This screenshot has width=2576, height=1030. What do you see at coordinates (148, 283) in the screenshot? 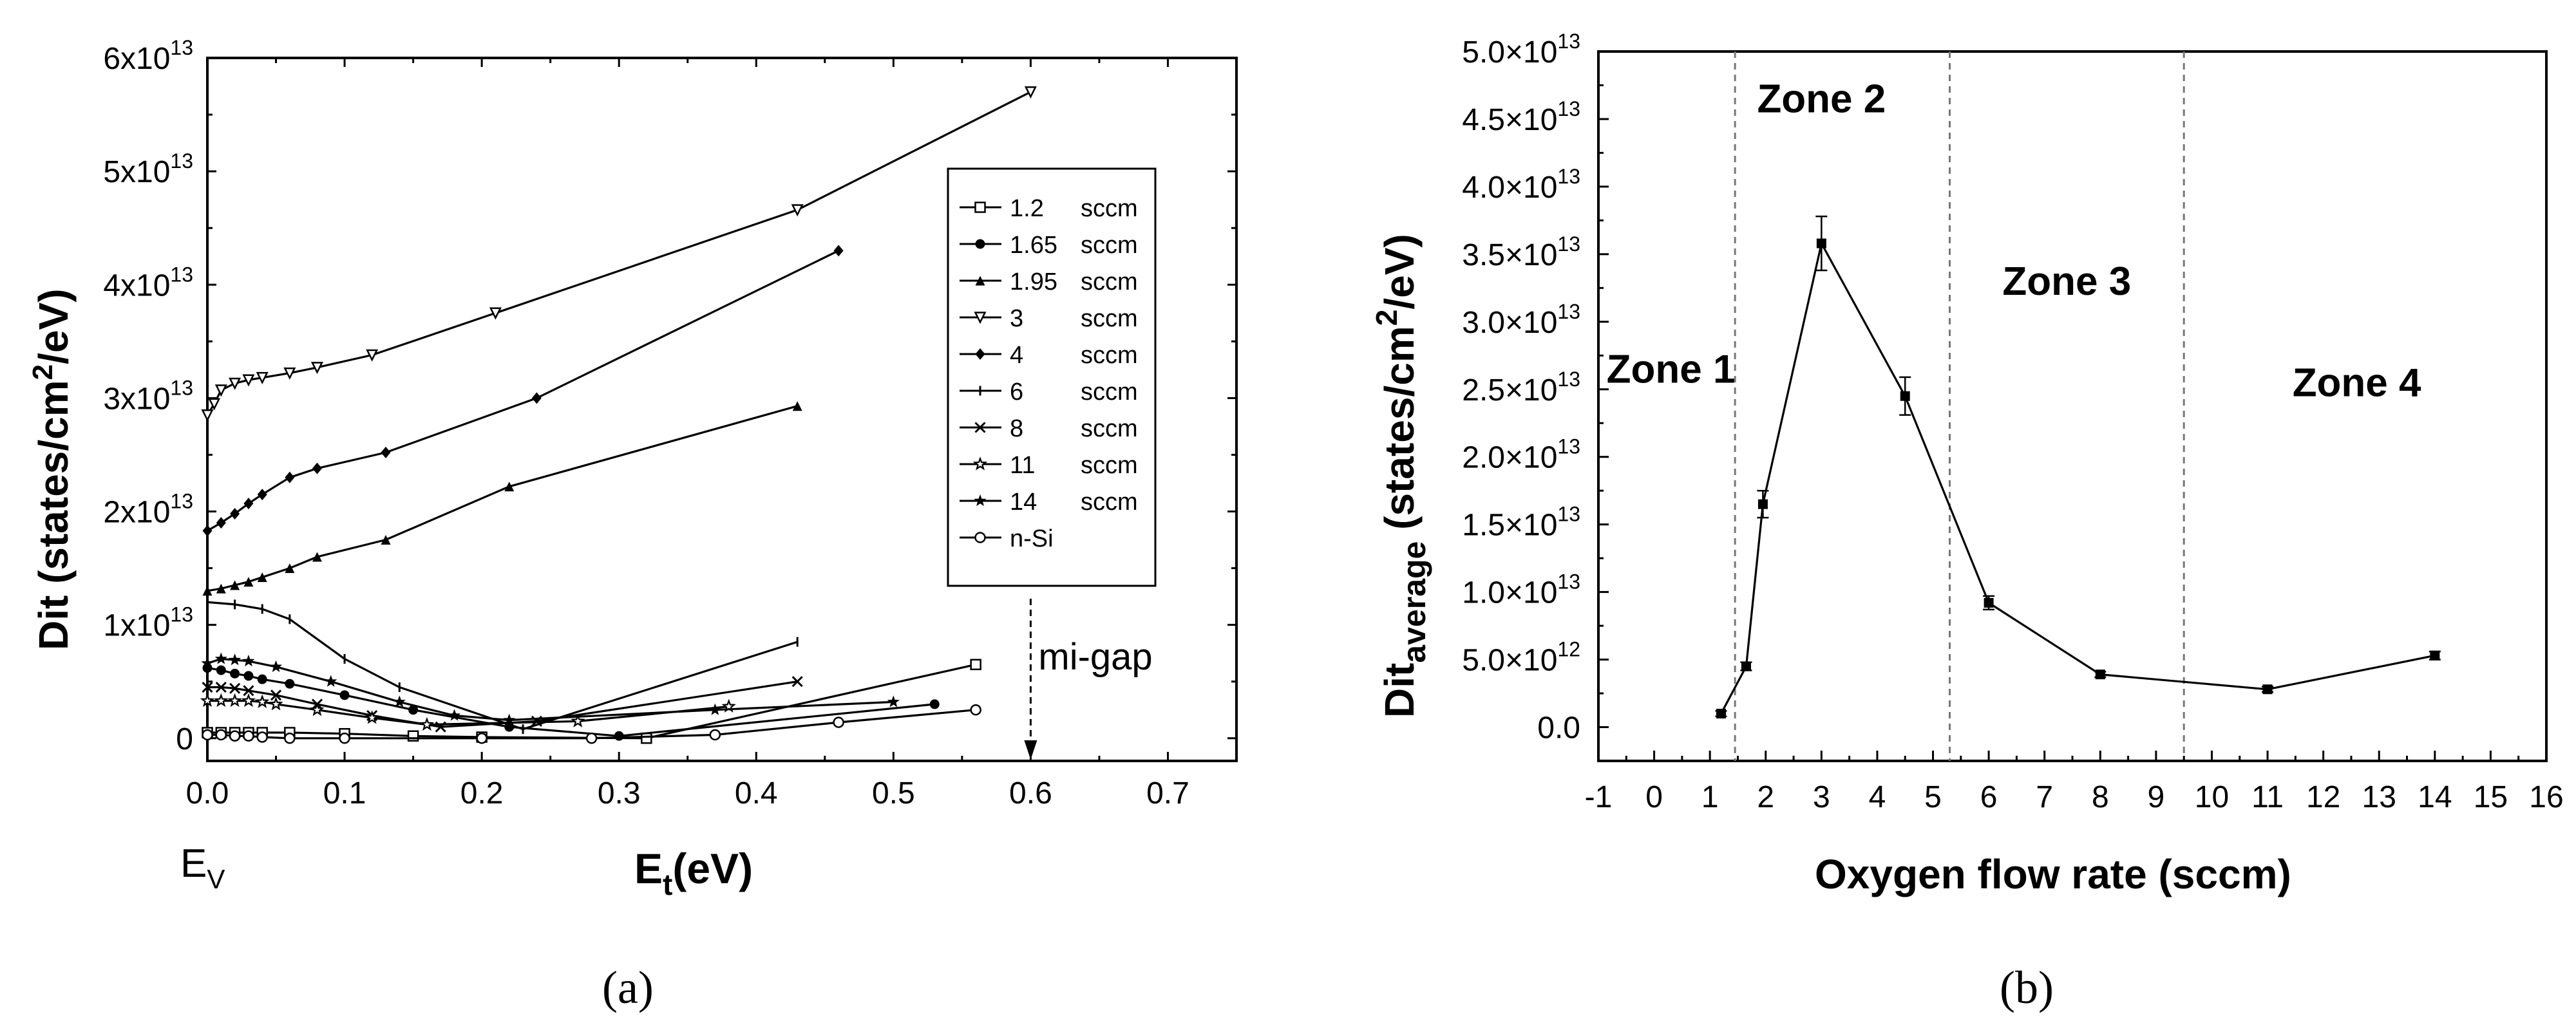
I see `y-tick-label: 4x10¹³` at bounding box center [148, 283].